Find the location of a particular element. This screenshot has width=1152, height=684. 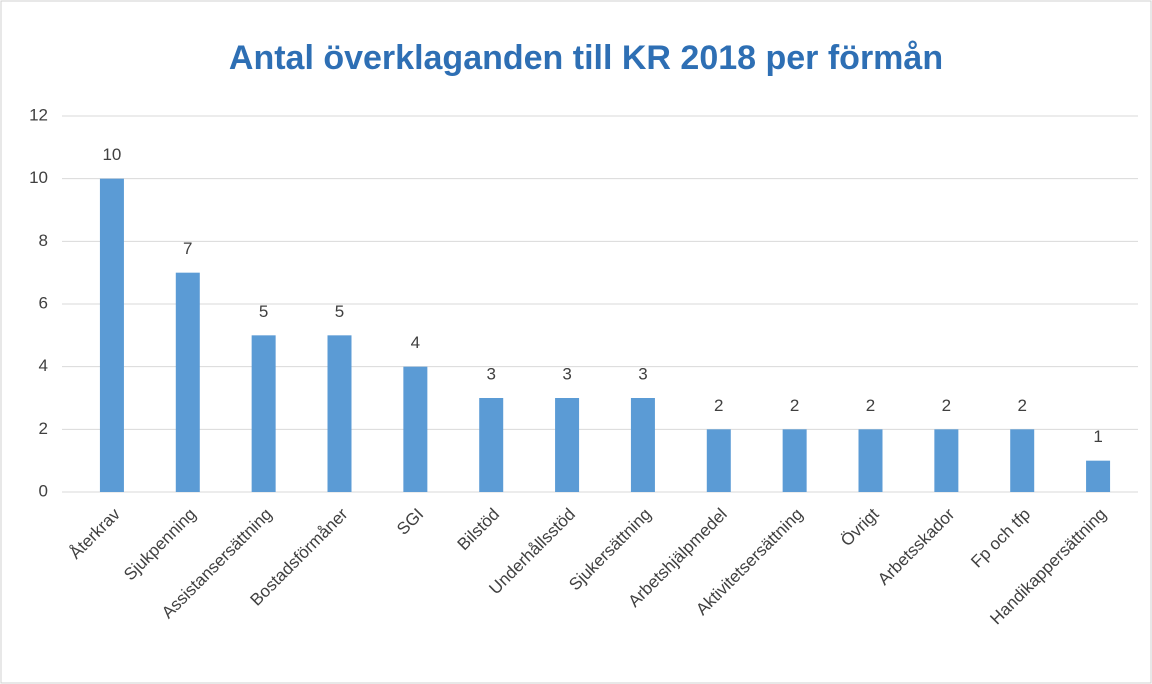

y-tick-label: 0 is located at coordinates (43, 490).